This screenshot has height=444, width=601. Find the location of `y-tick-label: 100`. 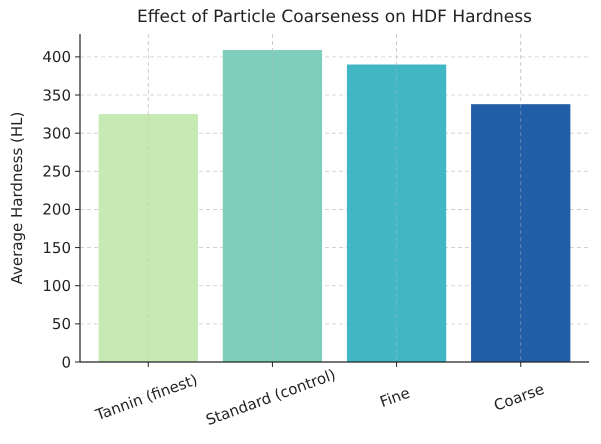

y-tick-label: 100 is located at coordinates (56, 285).